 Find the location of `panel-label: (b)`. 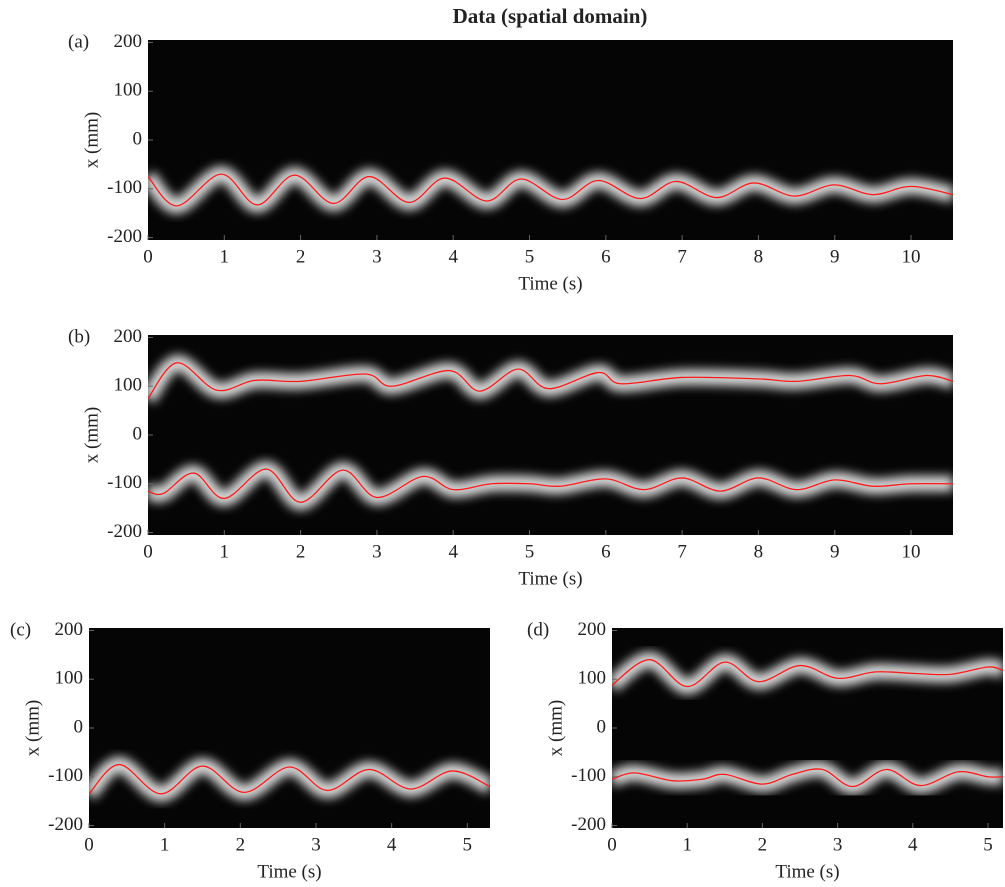

panel-label: (b) is located at coordinates (79, 336).